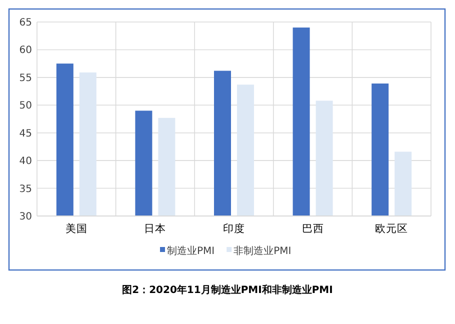  What do you see at coordinates (263, 251) in the screenshot?
I see `legend-label: 非制造业PMI` at bounding box center [263, 251].